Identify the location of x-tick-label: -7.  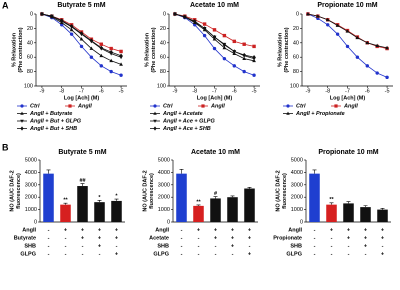
(81, 91).